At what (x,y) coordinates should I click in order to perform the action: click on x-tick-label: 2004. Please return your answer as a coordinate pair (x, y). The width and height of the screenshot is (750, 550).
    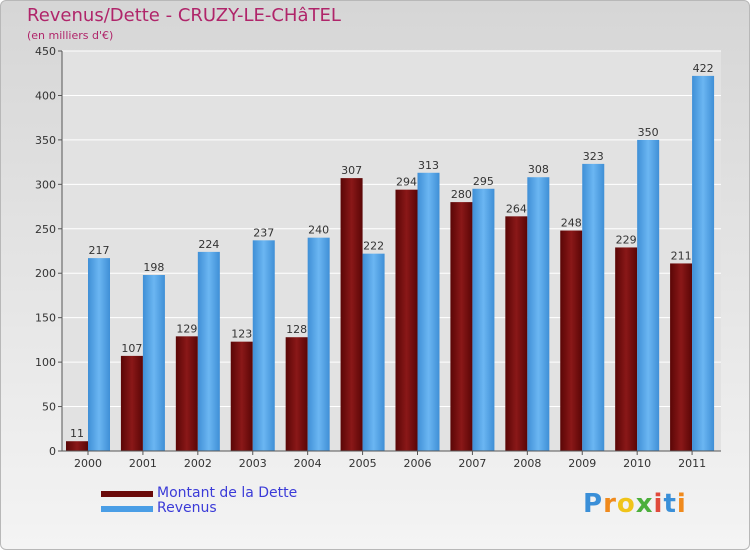
    Looking at the image, I should click on (308, 463).